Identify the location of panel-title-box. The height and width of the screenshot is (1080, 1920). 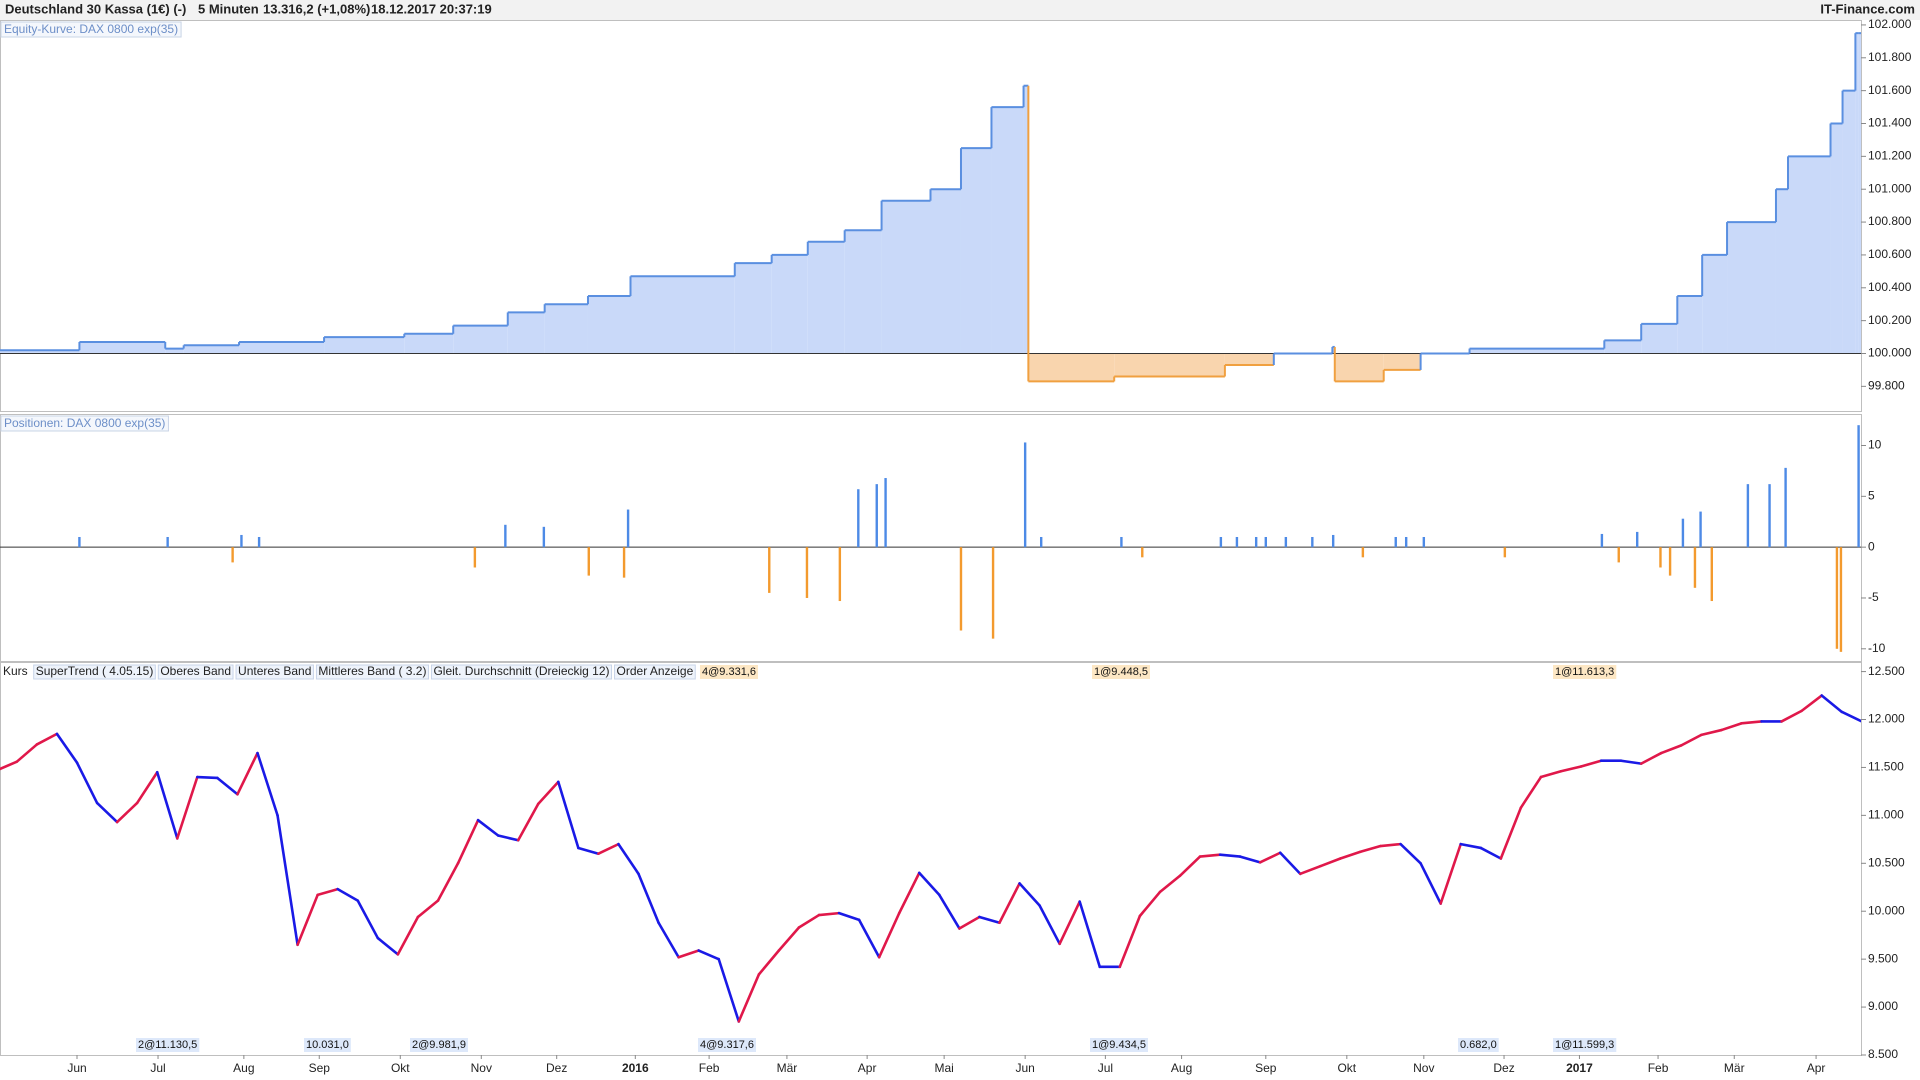
(84, 423).